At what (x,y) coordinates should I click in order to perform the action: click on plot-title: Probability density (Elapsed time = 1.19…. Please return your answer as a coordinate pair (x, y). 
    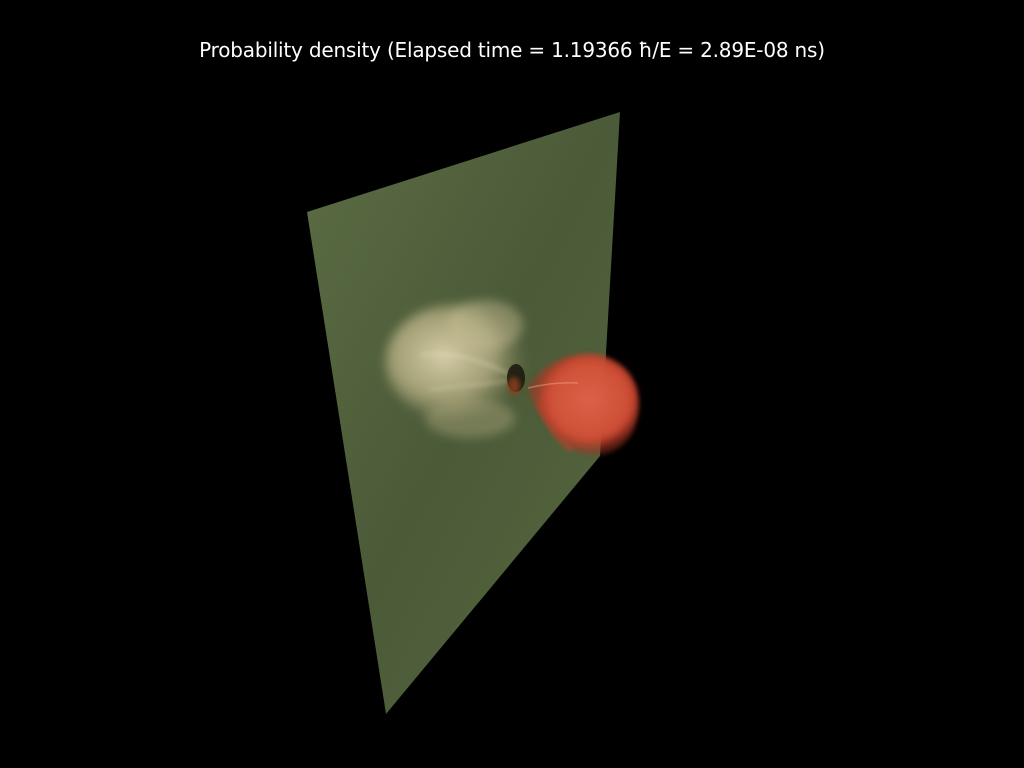
    Looking at the image, I should click on (512, 50).